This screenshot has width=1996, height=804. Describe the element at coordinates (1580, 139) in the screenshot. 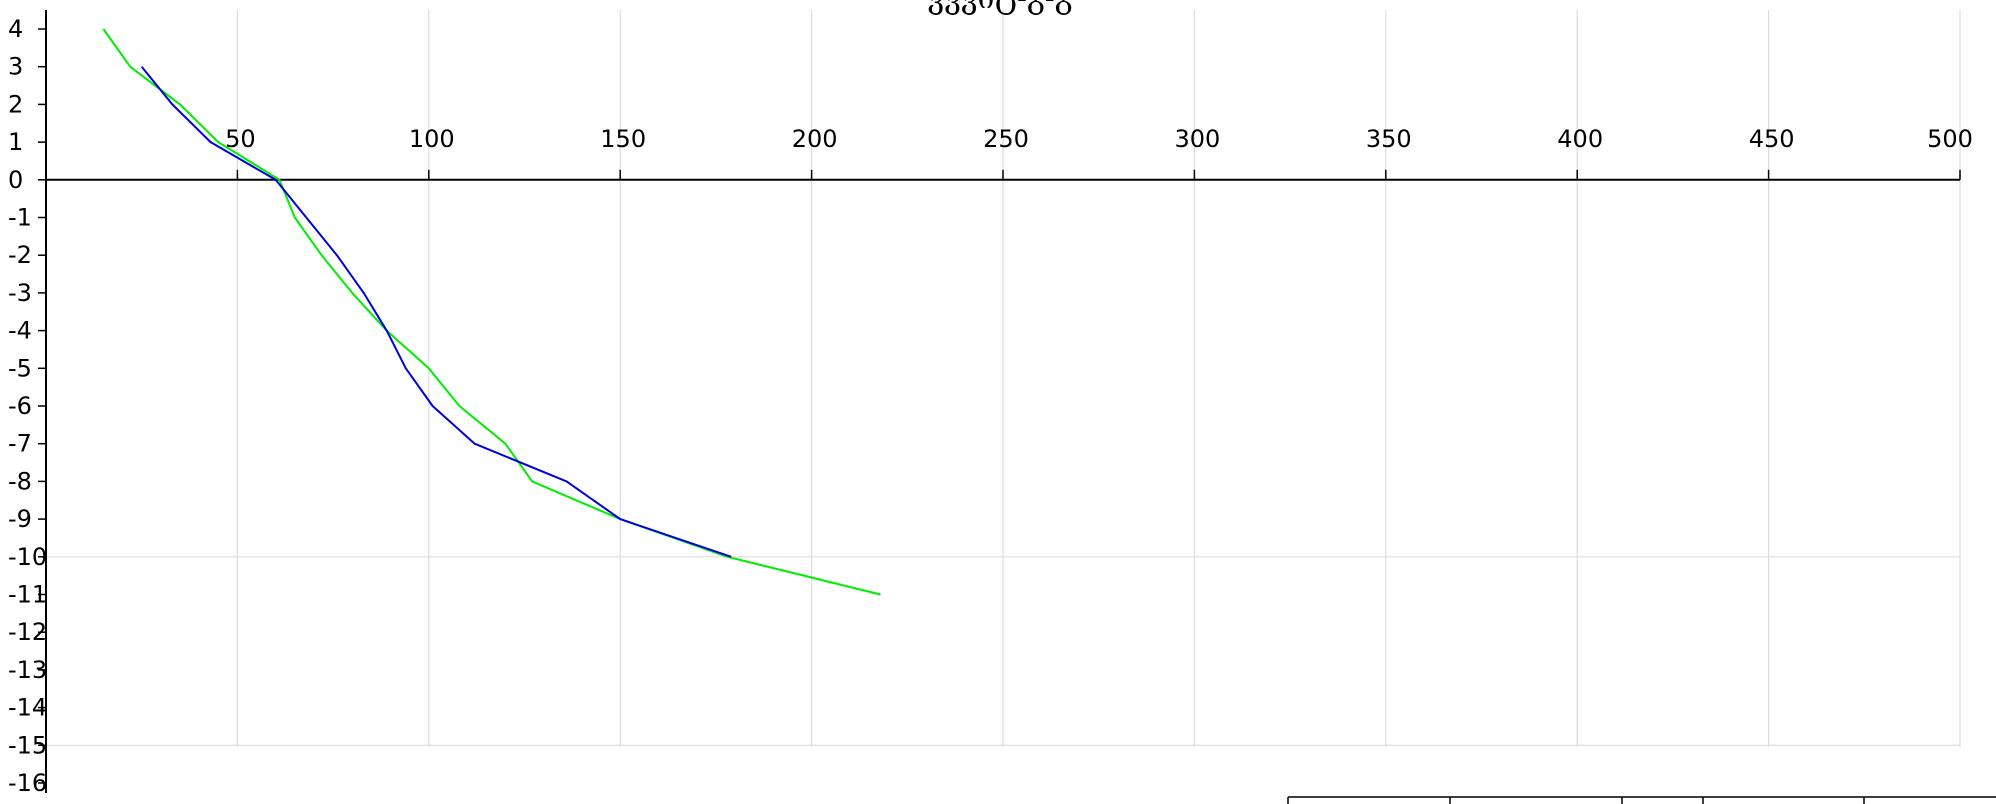

I see `x-tick-label: 400` at that location.